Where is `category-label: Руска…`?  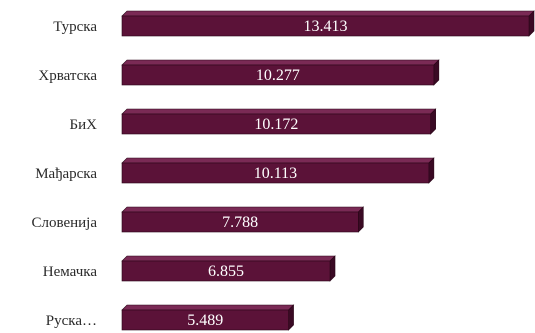
category-label: Руска… is located at coordinates (71, 321).